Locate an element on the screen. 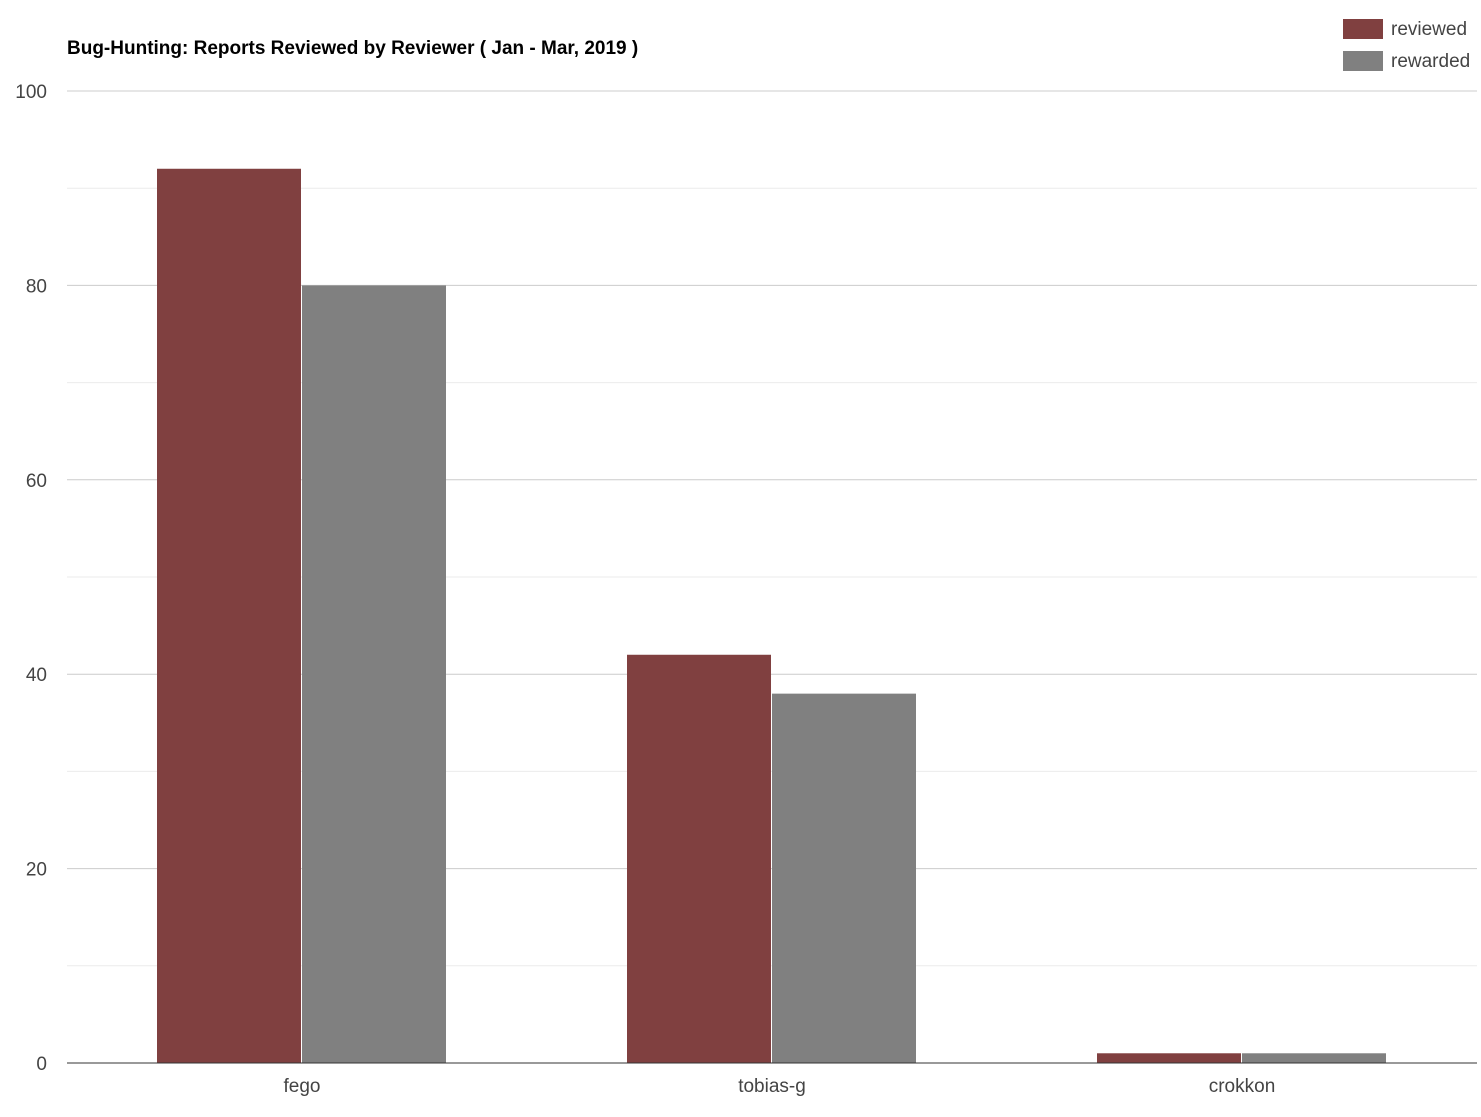 The image size is (1481, 1117). bar-rewarded-fego is located at coordinates (374, 674).